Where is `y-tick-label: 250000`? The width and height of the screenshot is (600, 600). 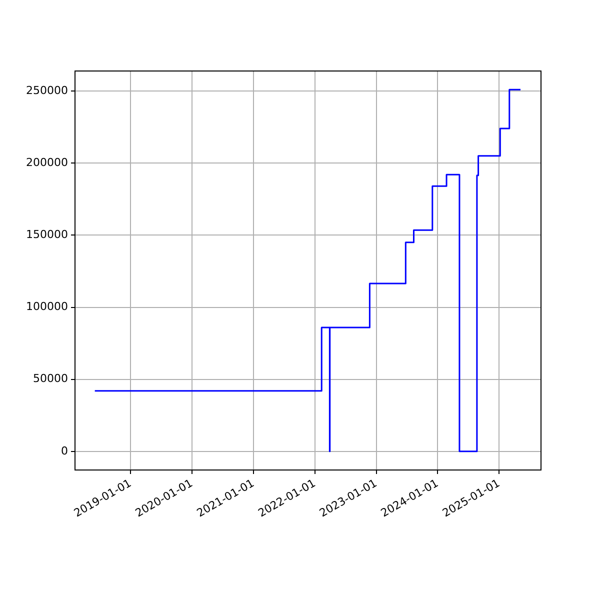 y-tick-label: 250000 is located at coordinates (47, 90).